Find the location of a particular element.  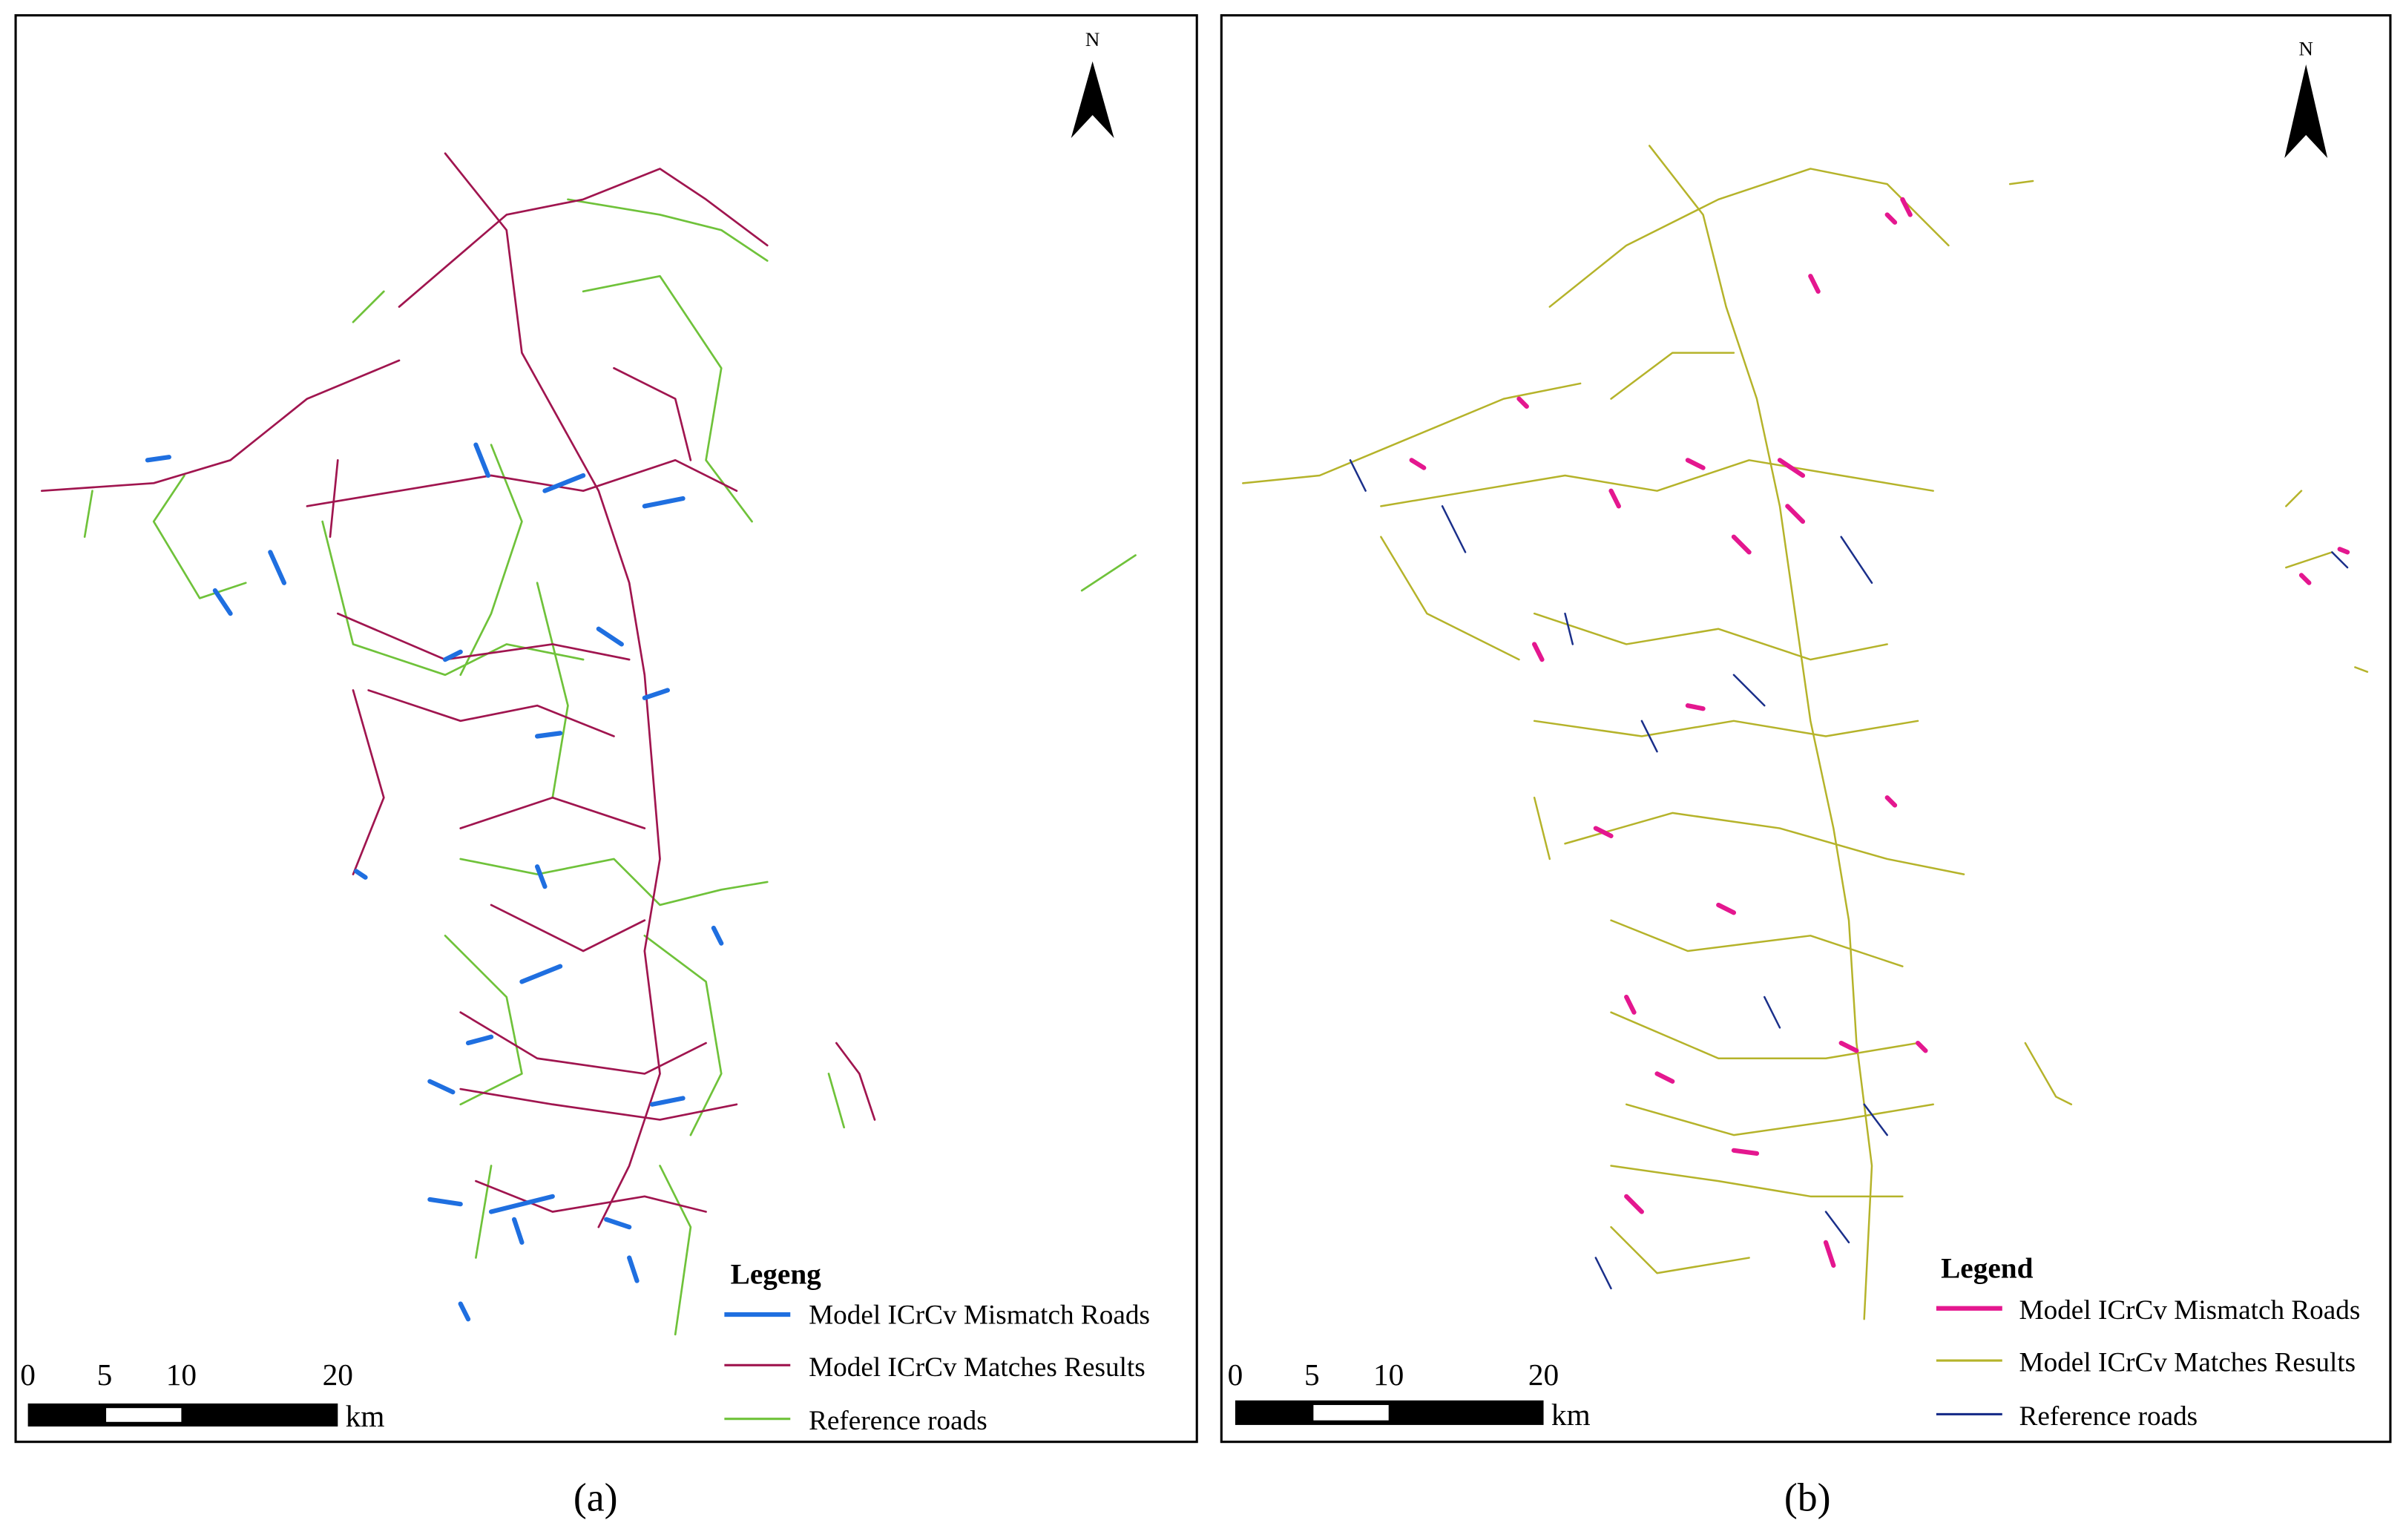

legend-title: Legeng is located at coordinates (776, 1275).